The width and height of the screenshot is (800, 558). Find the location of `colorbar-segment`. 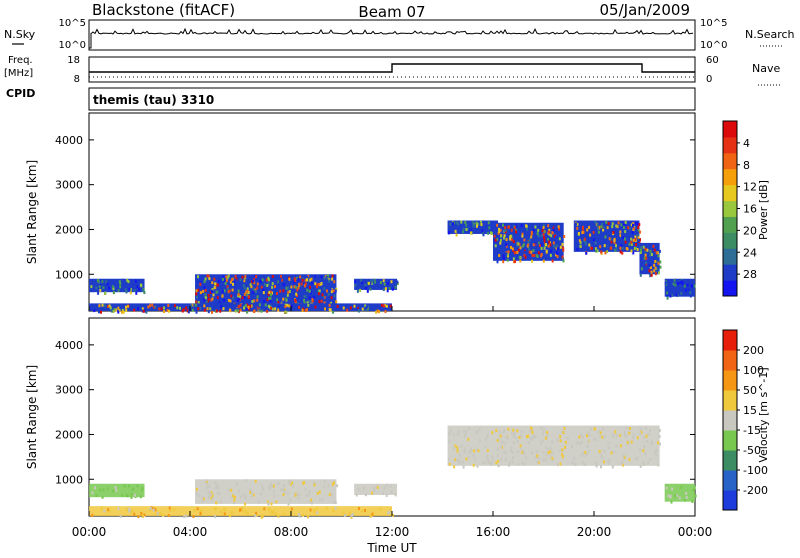

colorbar-segment is located at coordinates (730, 224).